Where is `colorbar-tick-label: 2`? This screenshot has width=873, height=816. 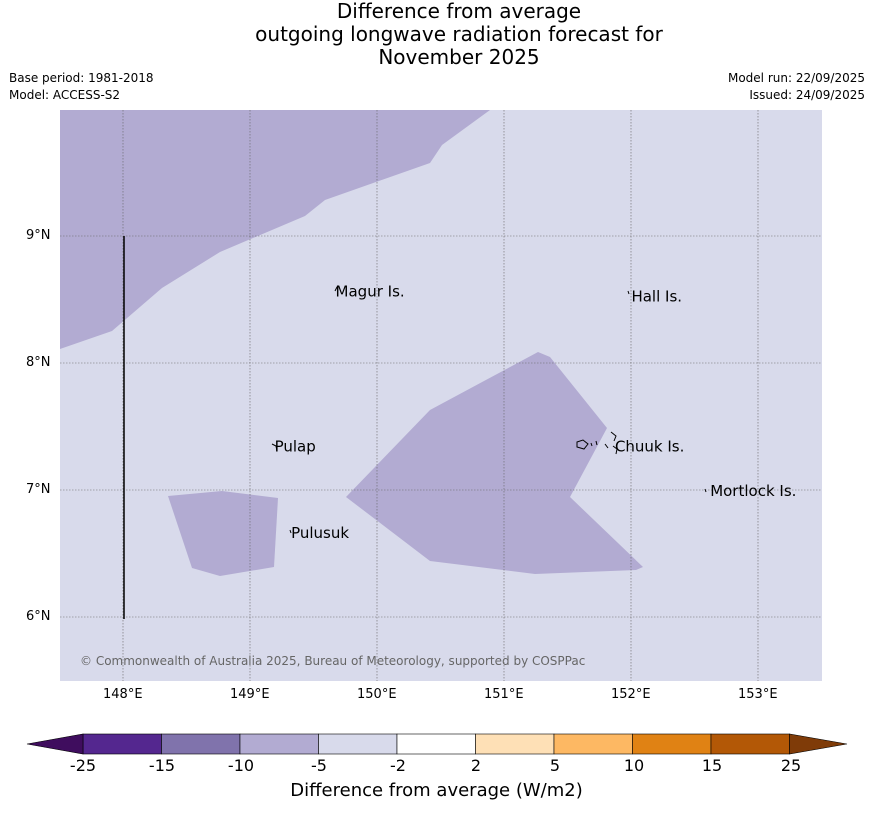 colorbar-tick-label: 2 is located at coordinates (476, 765).